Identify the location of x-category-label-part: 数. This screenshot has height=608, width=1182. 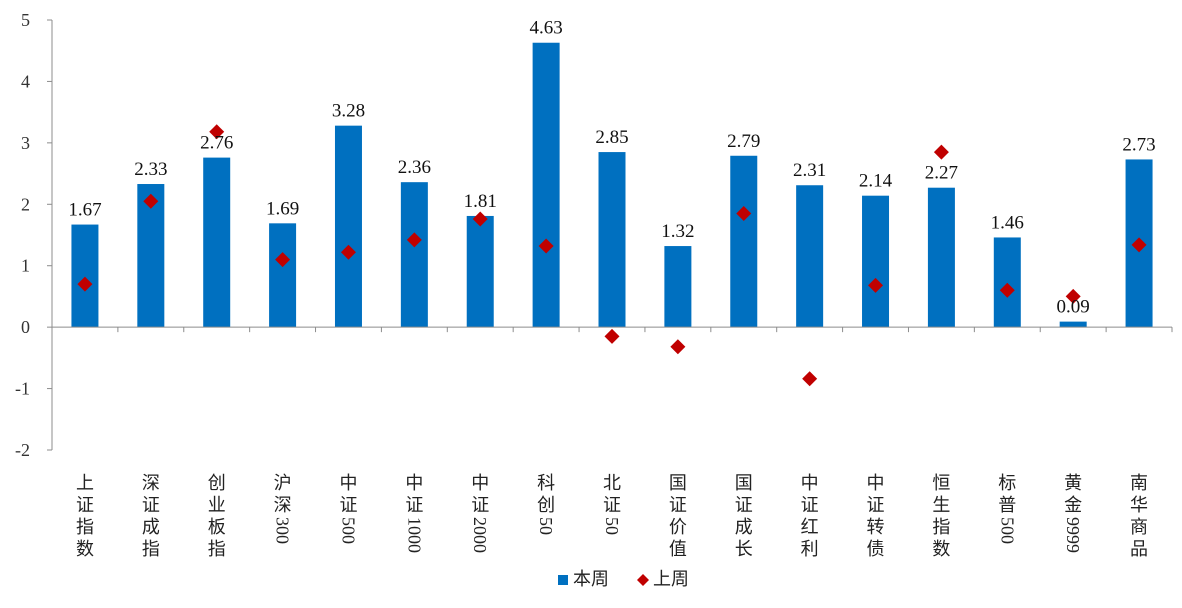
(85, 549).